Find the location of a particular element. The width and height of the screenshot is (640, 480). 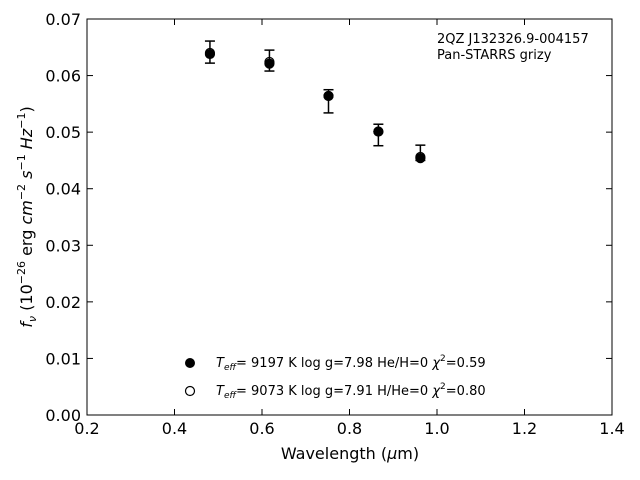

legend-entry-2: Teff= 9073 K log g=7.91 H/He=0 χ2=0.80 is located at coordinates (351, 391).